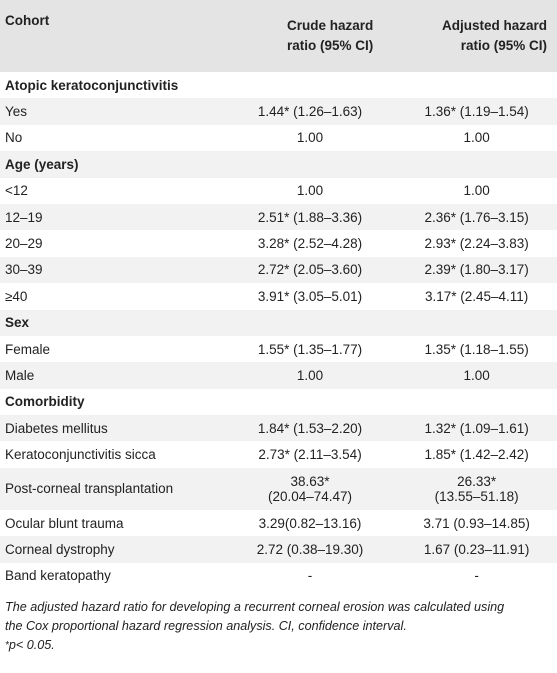 This screenshot has height=673, width=557. I want to click on crude-hr-value: 3.29(0.82–13.16), so click(310, 523).